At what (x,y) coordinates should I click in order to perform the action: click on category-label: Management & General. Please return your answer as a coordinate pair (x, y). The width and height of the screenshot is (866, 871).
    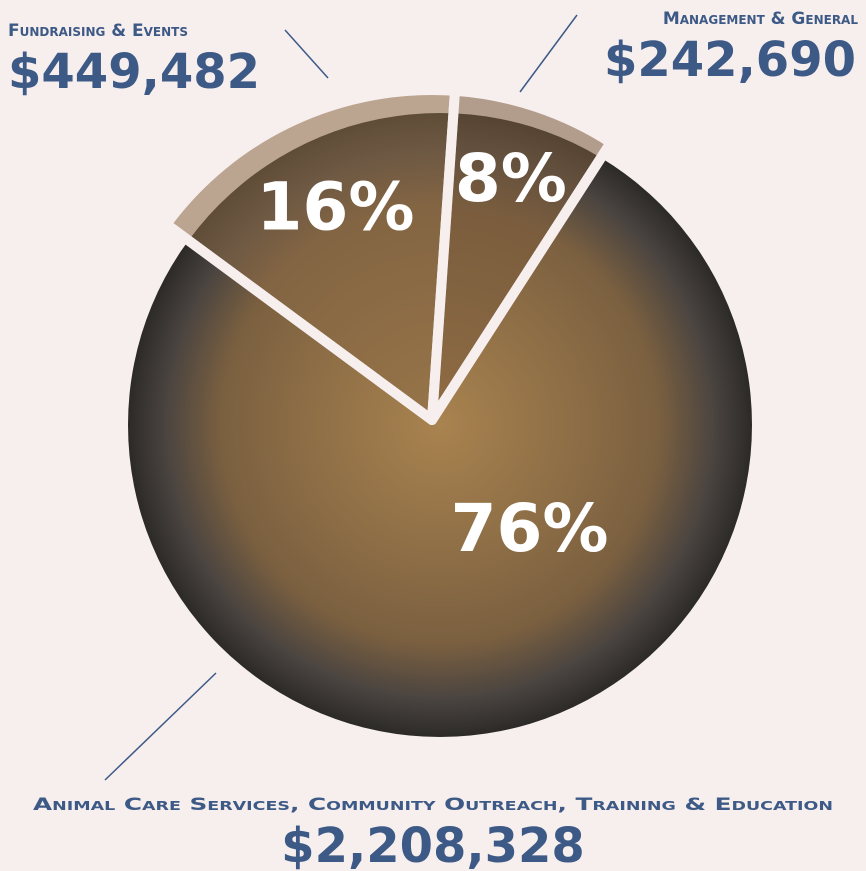
    Looking at the image, I should click on (761, 19).